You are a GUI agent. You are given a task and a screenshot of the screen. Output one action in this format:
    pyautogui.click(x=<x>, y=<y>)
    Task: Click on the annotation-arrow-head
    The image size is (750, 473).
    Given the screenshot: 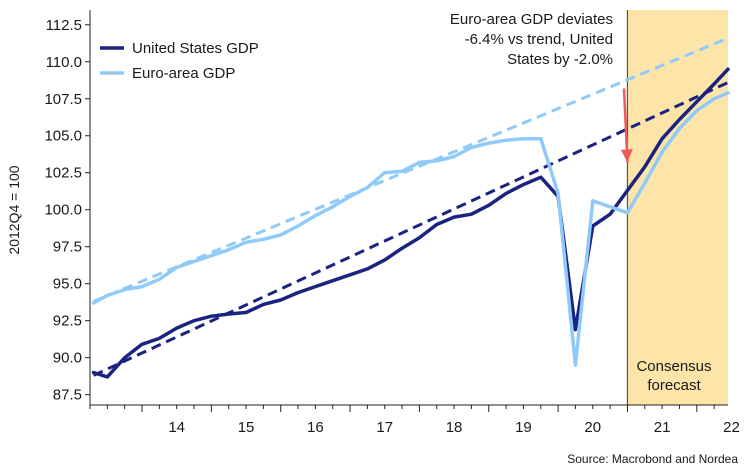 What is the action you would take?
    pyautogui.click(x=626, y=156)
    